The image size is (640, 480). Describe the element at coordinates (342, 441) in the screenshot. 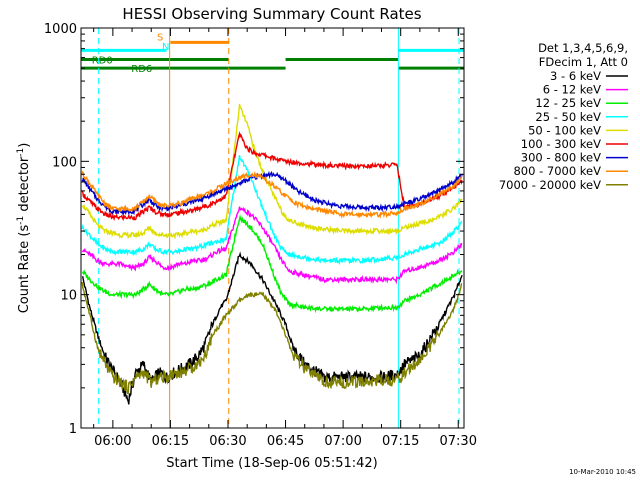

I see `x-tick-label: 07:00` at that location.